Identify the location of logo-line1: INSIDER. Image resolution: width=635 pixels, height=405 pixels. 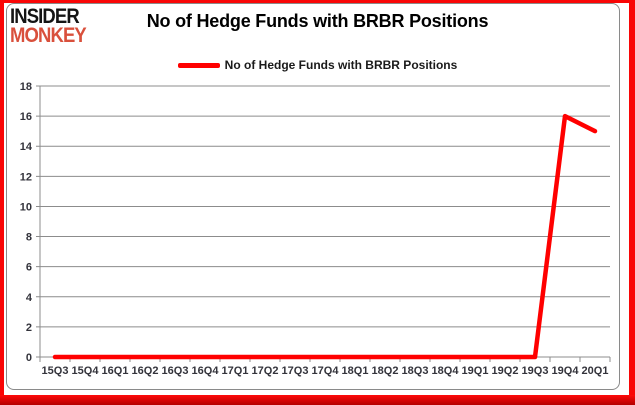
(45, 16).